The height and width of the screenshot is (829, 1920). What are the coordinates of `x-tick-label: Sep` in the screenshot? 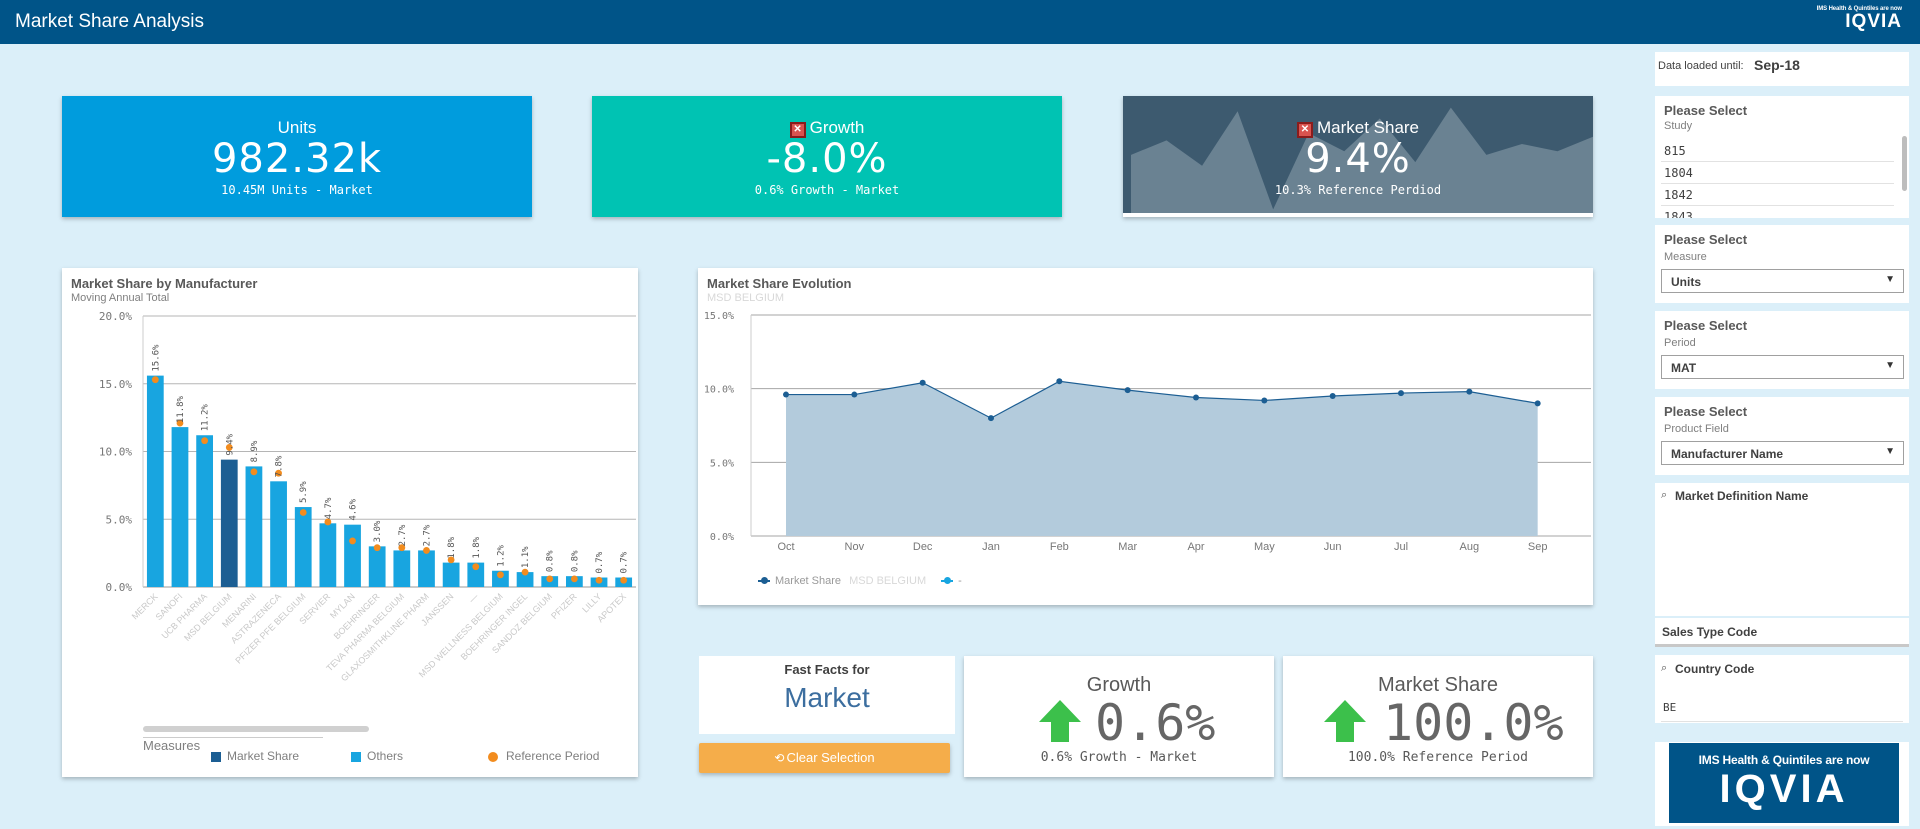 It's located at (1538, 547).